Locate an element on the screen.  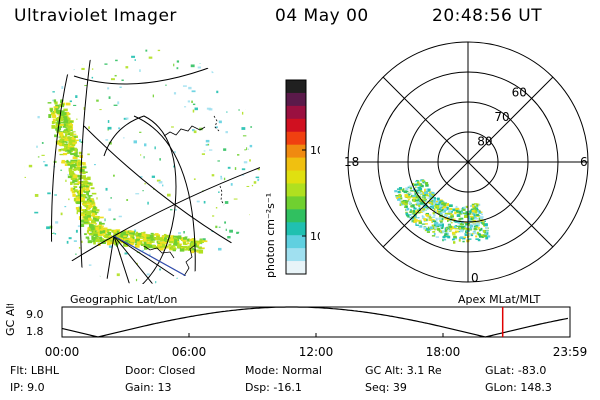
orbit-xtick-label: 06:00 is located at coordinates (189, 352).